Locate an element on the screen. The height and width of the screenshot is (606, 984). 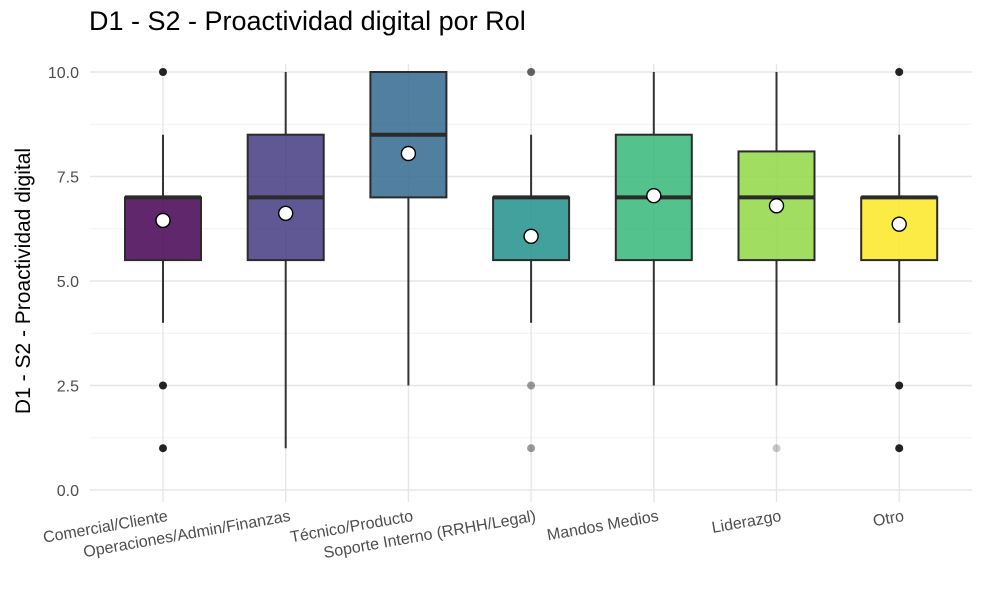
y-tick-label: 10.0 is located at coordinates (63, 73).